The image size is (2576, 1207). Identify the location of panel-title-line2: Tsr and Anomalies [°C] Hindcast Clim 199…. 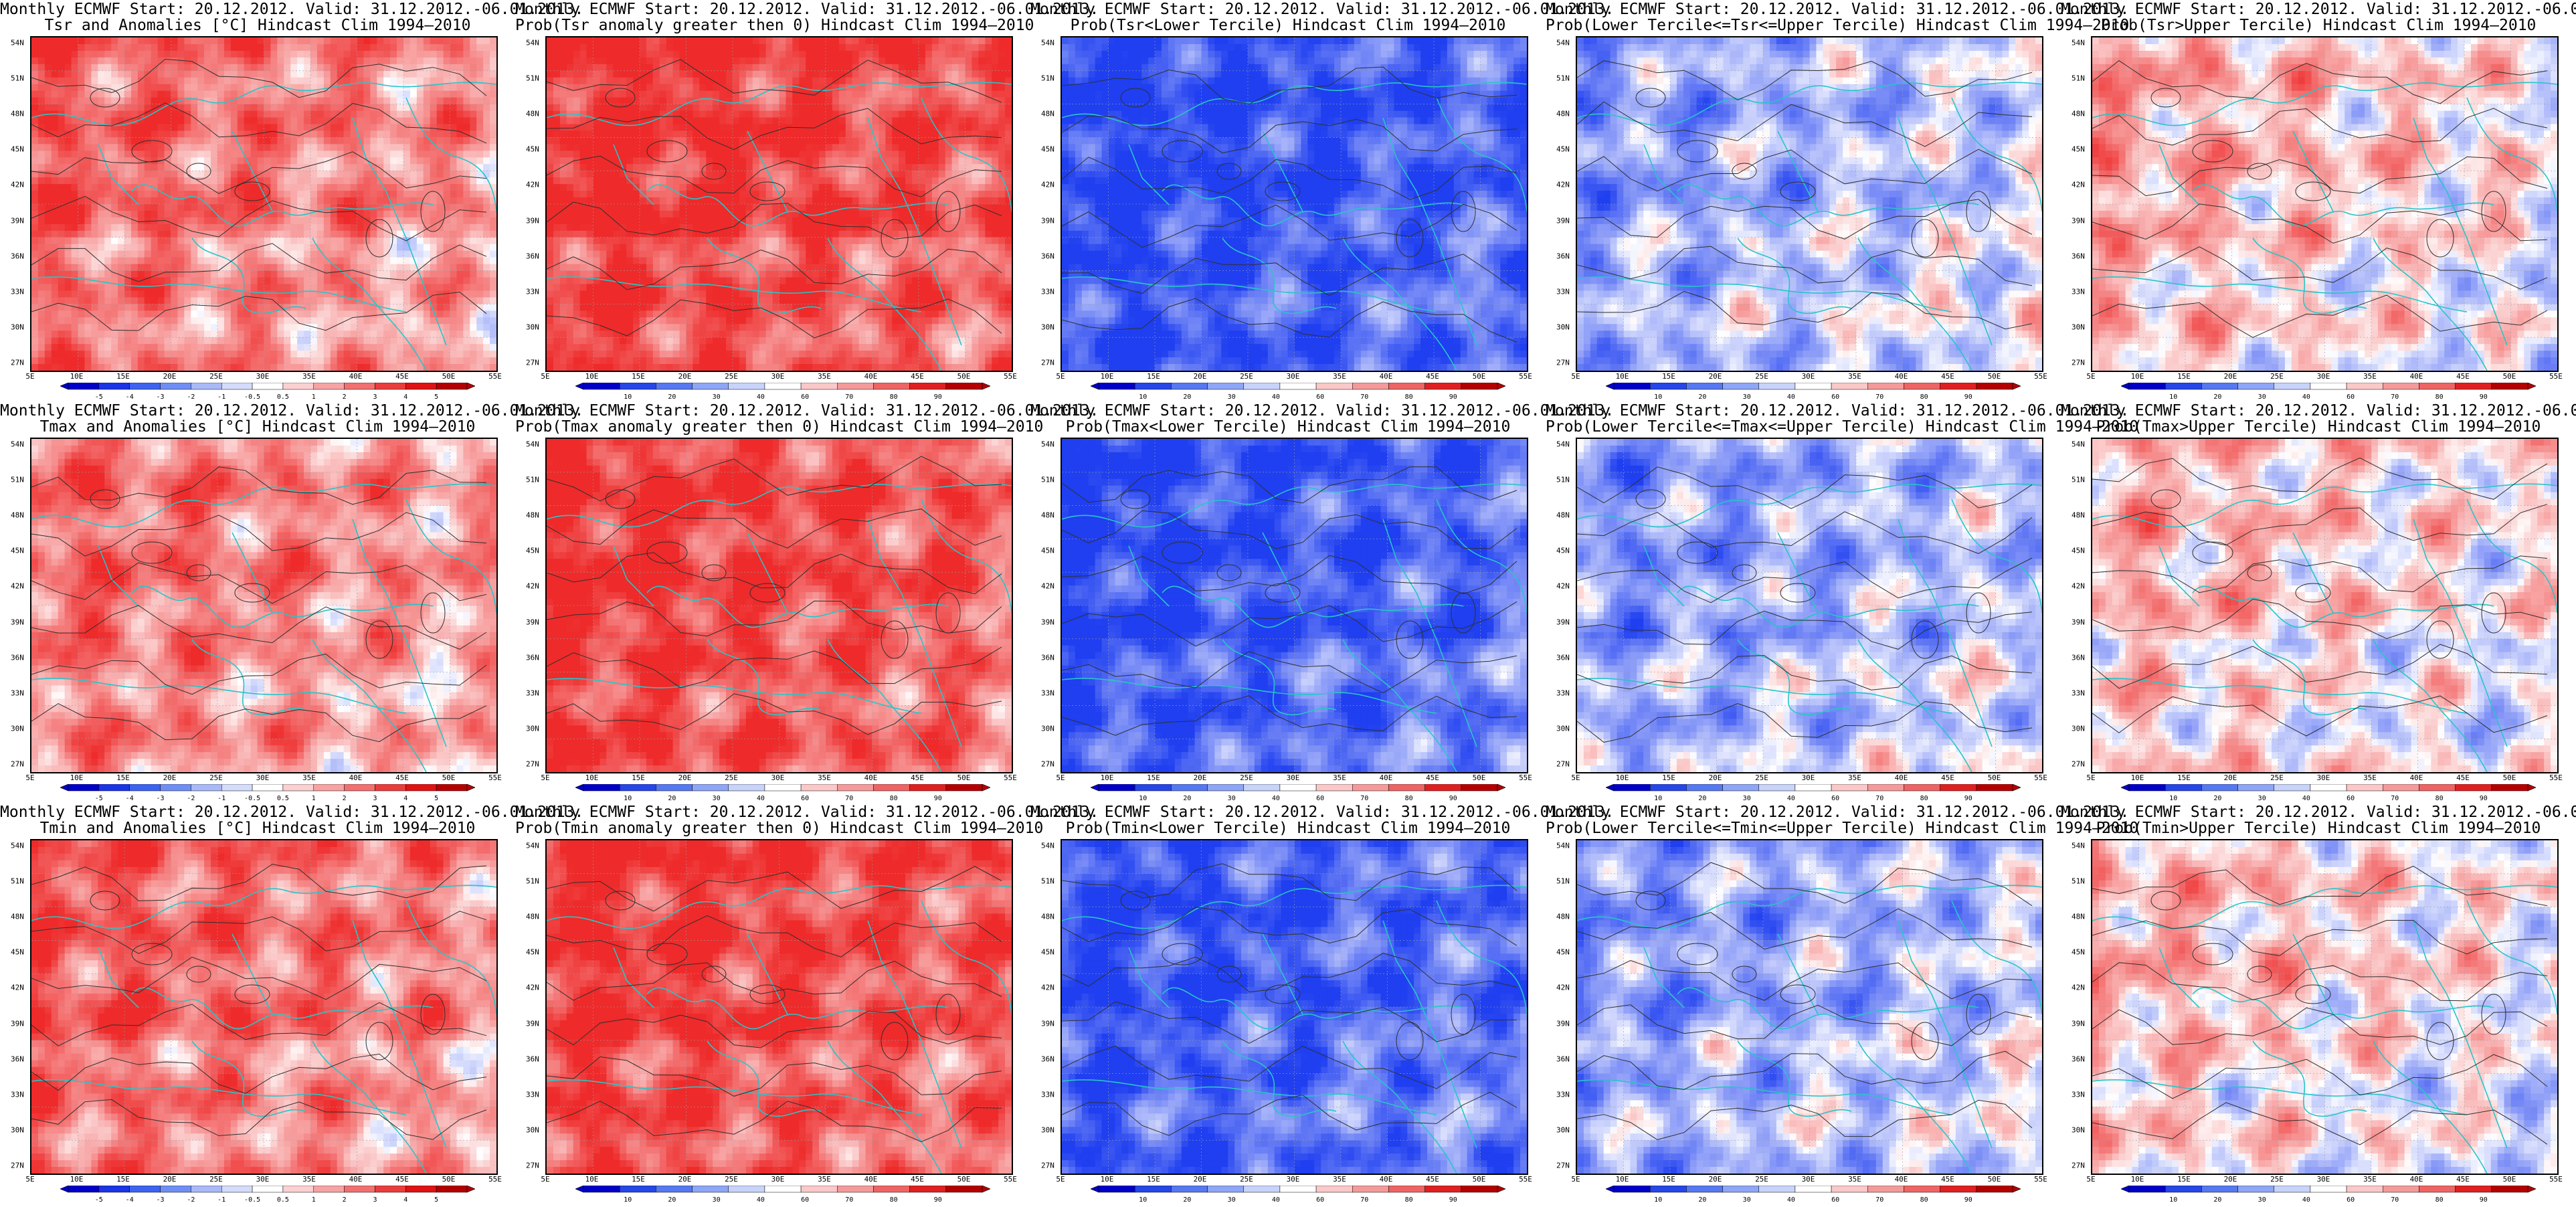
(257, 26).